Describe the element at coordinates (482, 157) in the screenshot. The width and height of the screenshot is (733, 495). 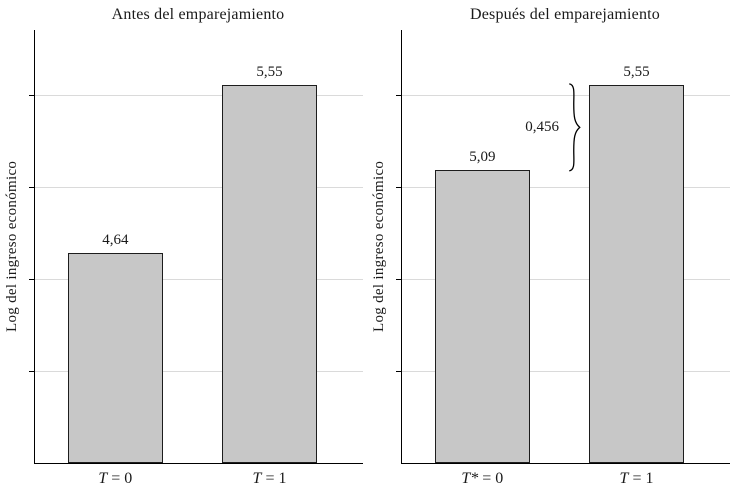
I see `bar-value-label: 5,09` at that location.